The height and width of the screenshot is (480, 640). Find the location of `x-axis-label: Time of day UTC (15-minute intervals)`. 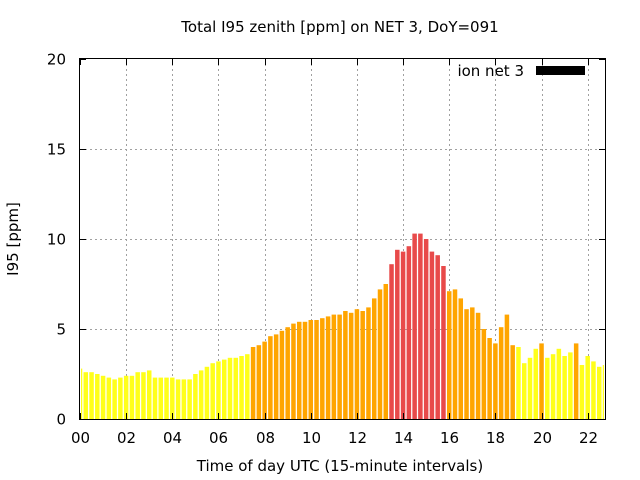

x-axis-label: Time of day UTC (15-minute intervals) is located at coordinates (339, 466).